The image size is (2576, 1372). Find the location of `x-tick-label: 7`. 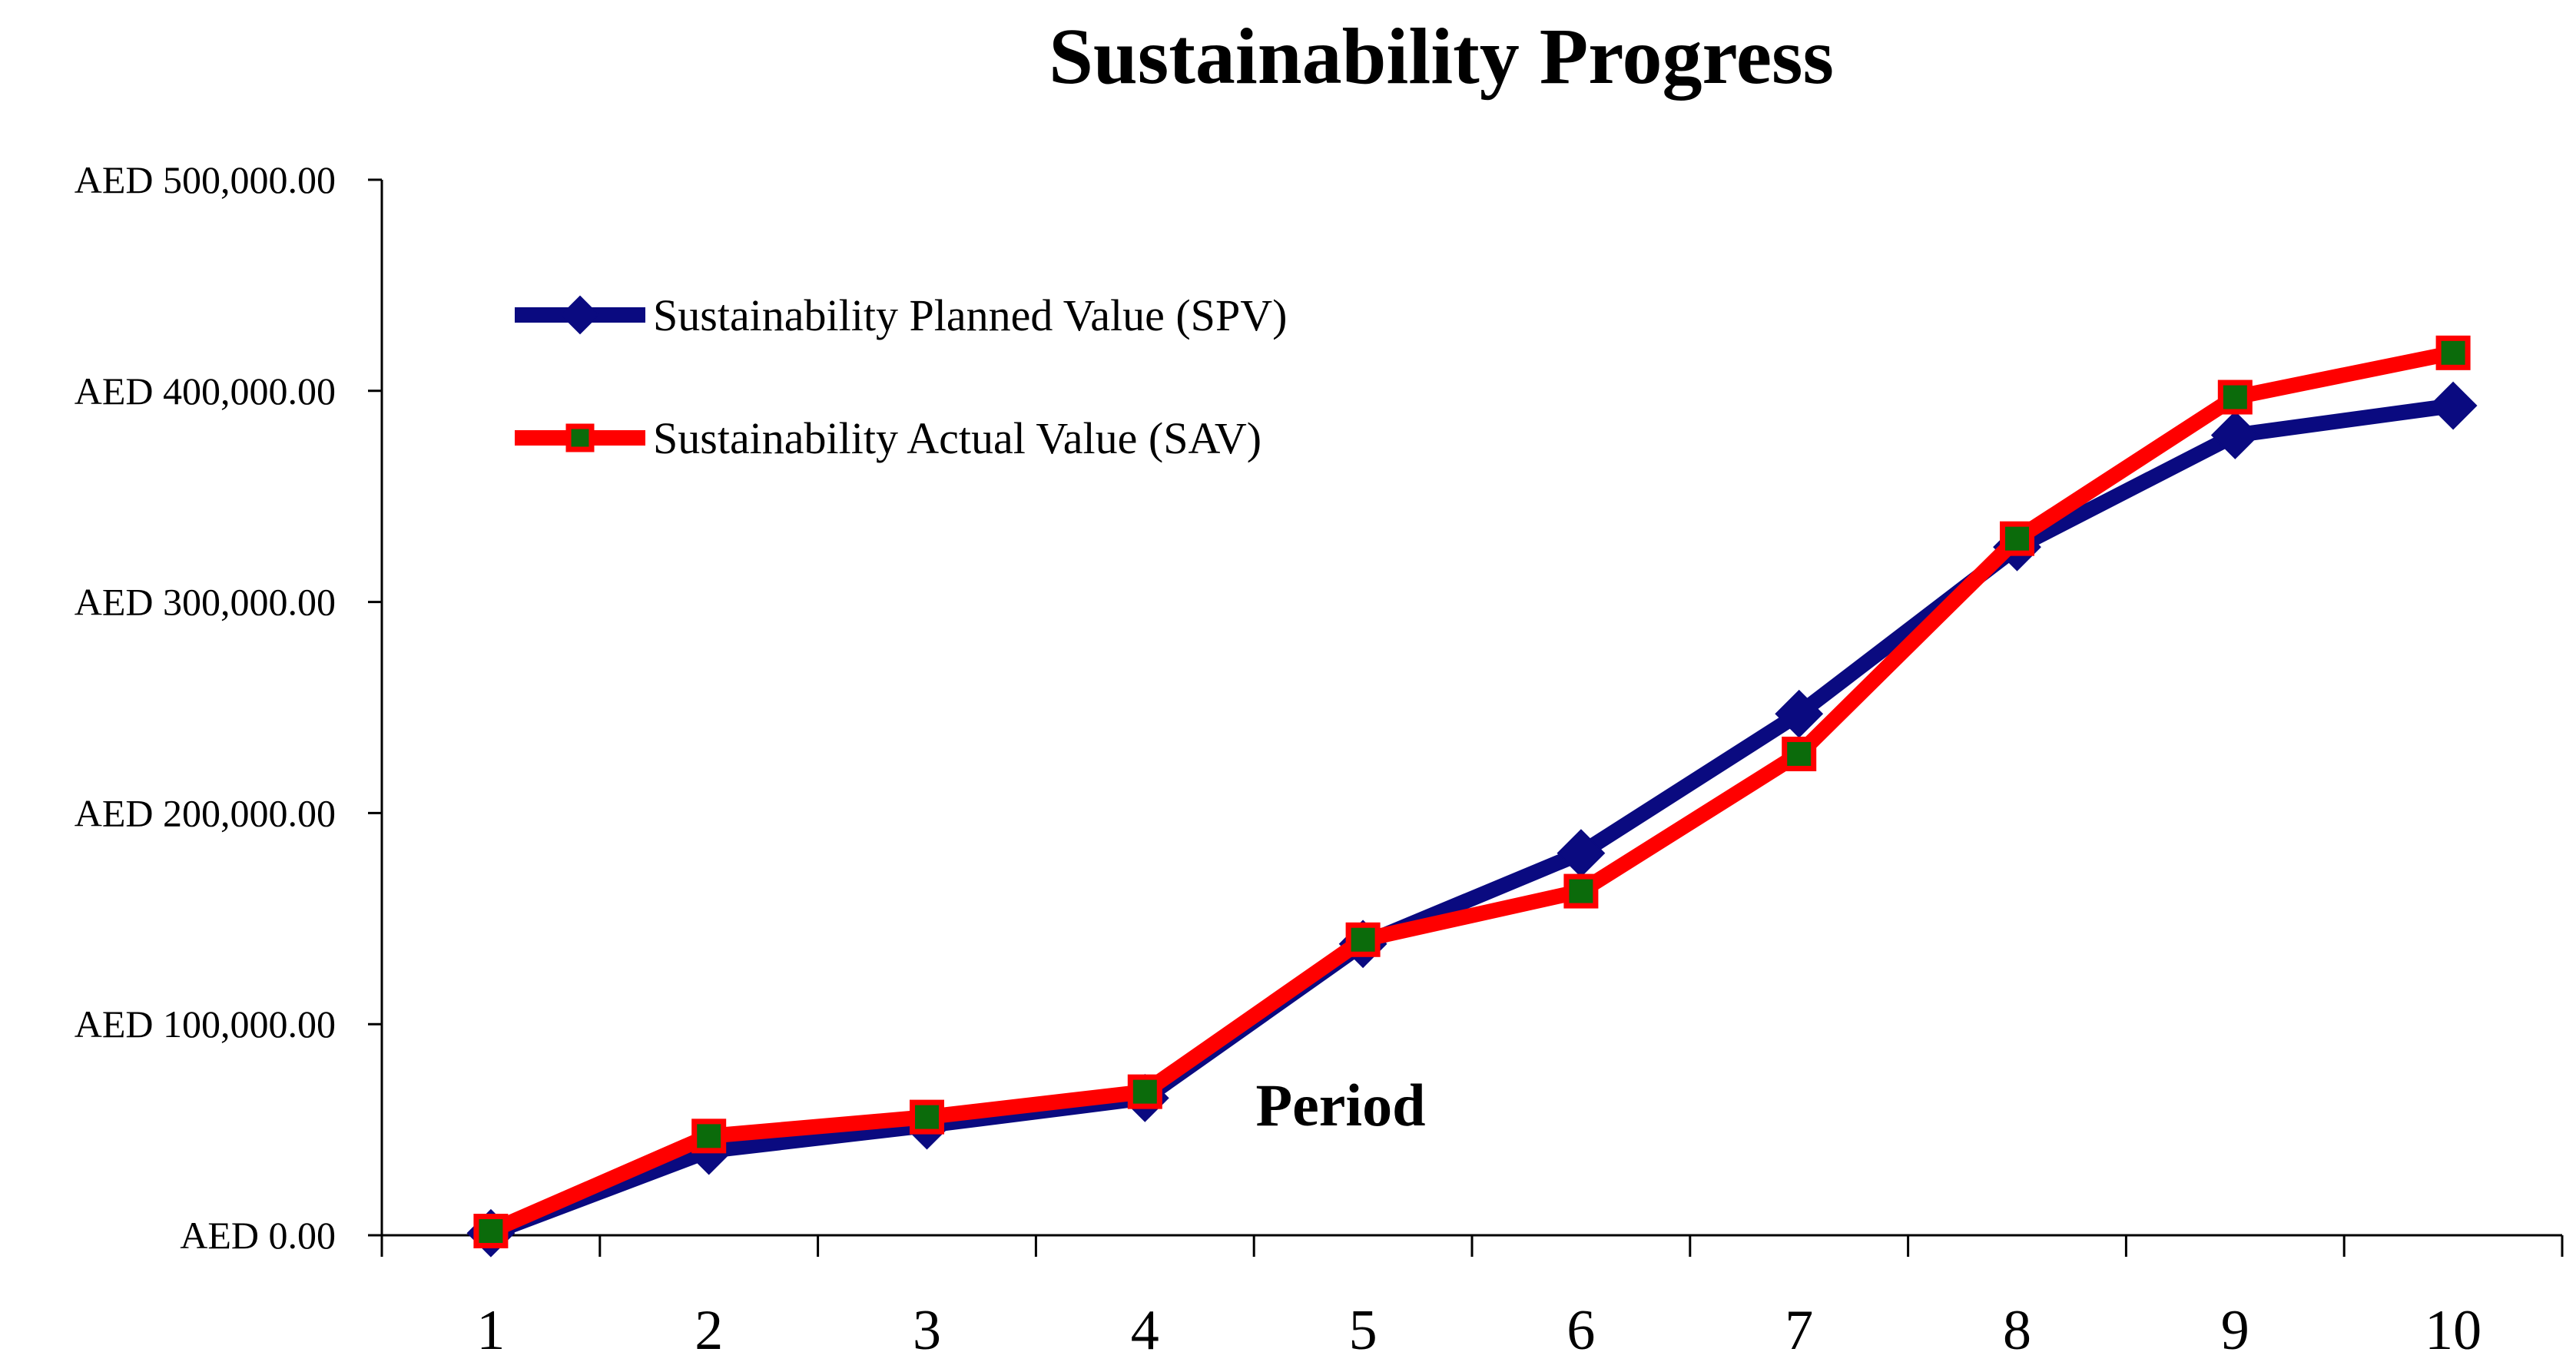

x-tick-label: 7 is located at coordinates (1799, 1330).